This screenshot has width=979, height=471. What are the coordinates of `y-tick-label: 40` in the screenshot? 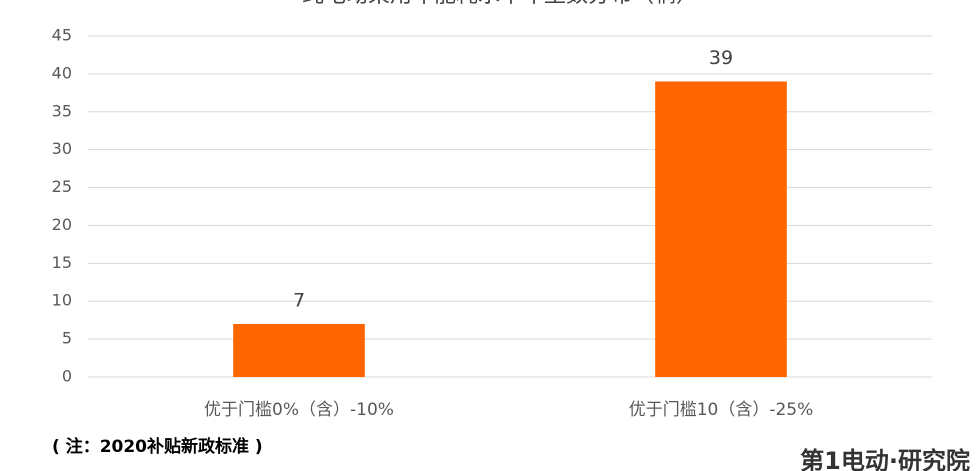 It's located at (62, 72).